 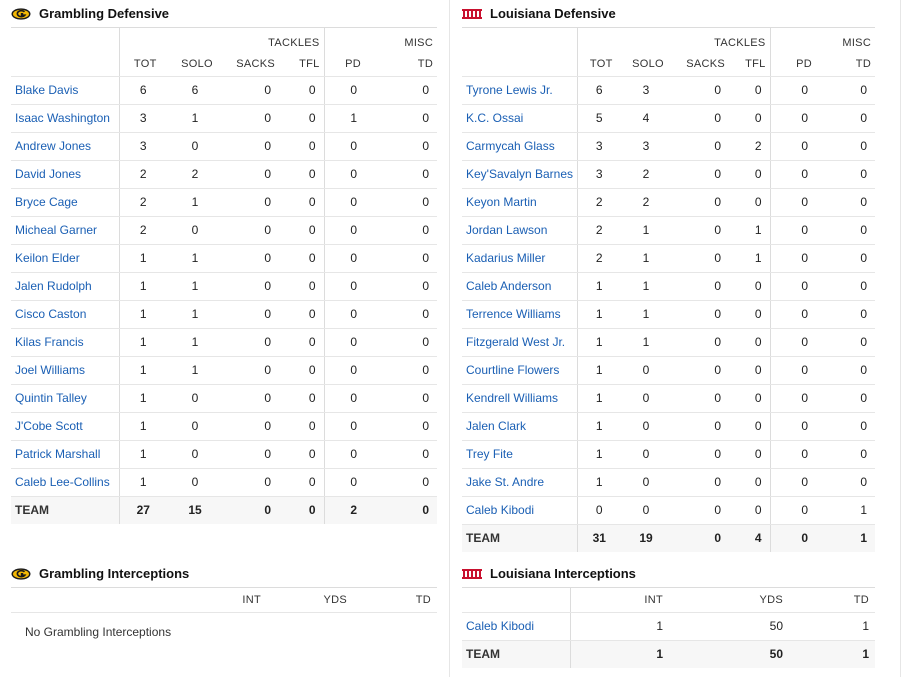 What do you see at coordinates (65, 90) in the screenshot?
I see `player-name-link: Blake Davis` at bounding box center [65, 90].